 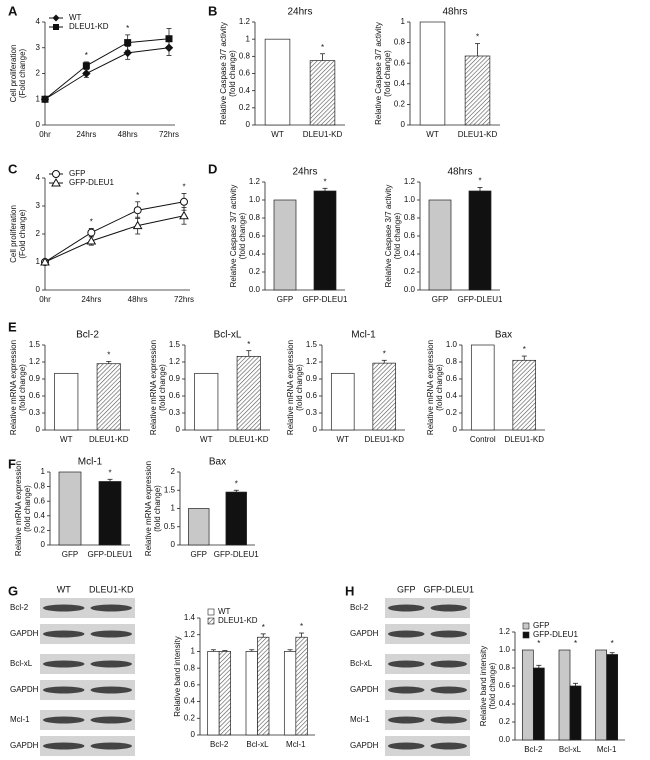 What do you see at coordinates (219, 744) in the screenshot?
I see `x-tick-label: Bcl-2` at bounding box center [219, 744].